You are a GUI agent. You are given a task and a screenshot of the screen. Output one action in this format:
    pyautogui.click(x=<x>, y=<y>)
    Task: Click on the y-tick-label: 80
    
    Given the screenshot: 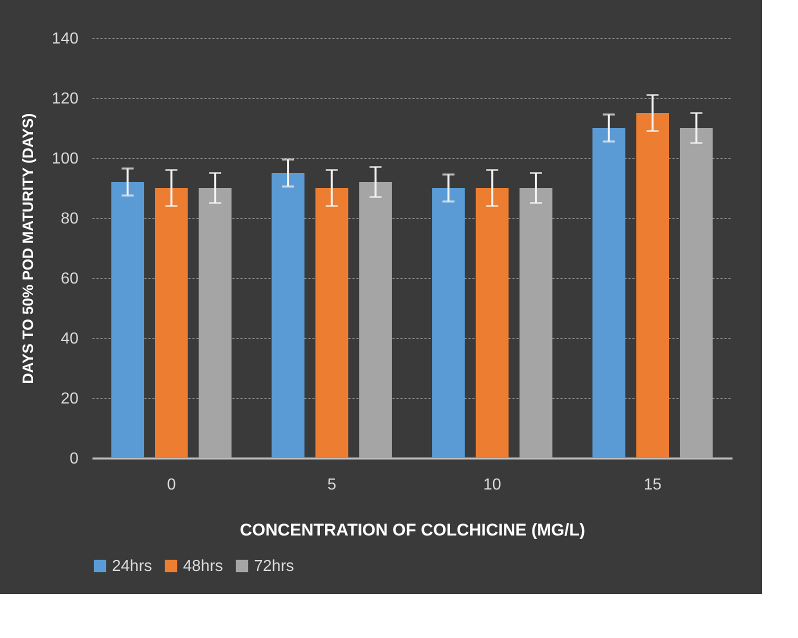 What is the action you would take?
    pyautogui.click(x=69, y=219)
    